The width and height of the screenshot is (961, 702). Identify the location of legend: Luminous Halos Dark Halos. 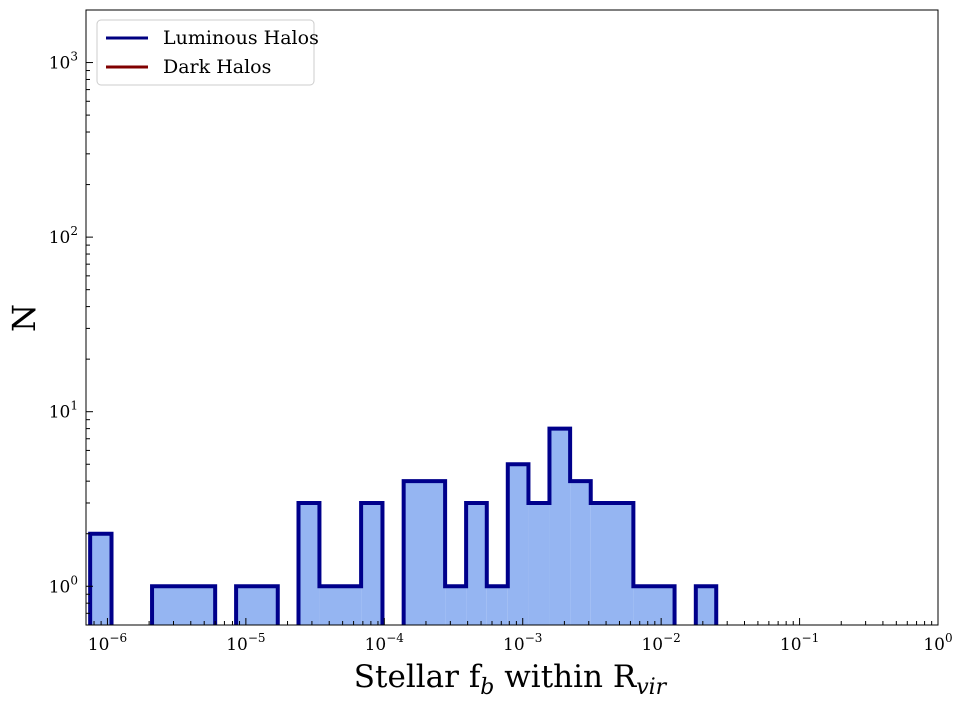
(207, 52).